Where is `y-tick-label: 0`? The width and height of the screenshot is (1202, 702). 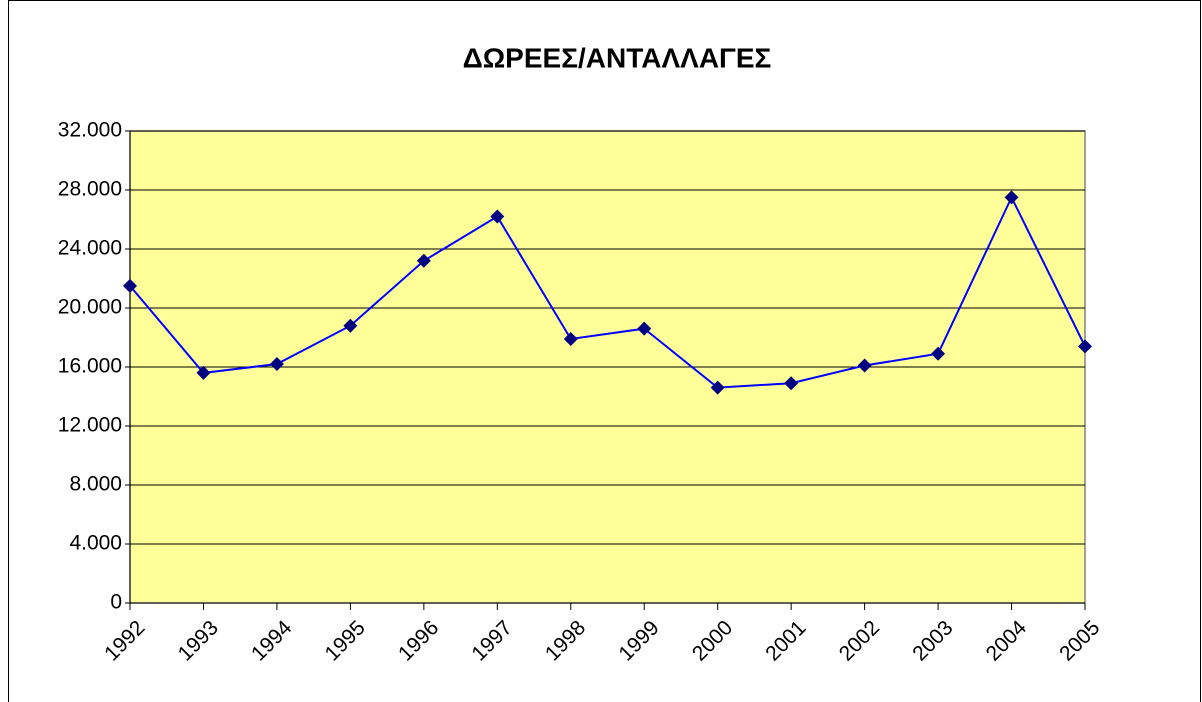 y-tick-label: 0 is located at coordinates (116, 602).